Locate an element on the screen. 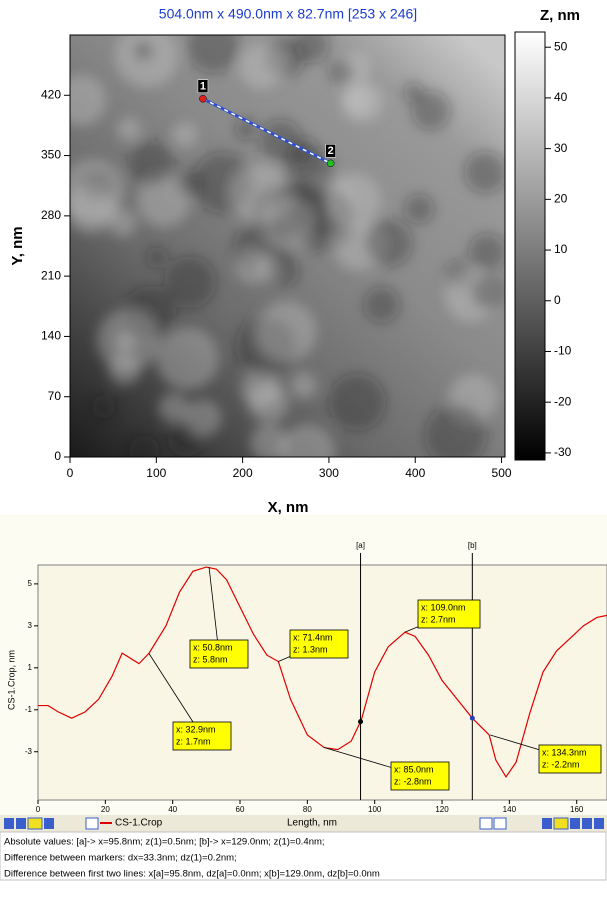 This screenshot has width=607, height=901. x-tick-label: 300 is located at coordinates (329, 473).